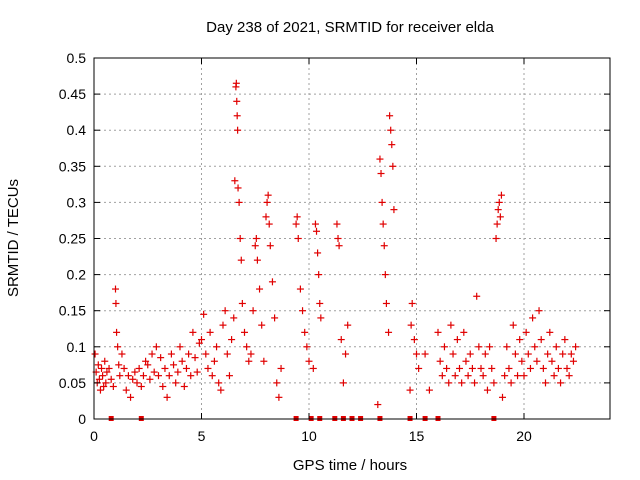 Image resolution: width=640 pixels, height=480 pixels. I want to click on y-tick-label: 0.15, so click(72, 311).